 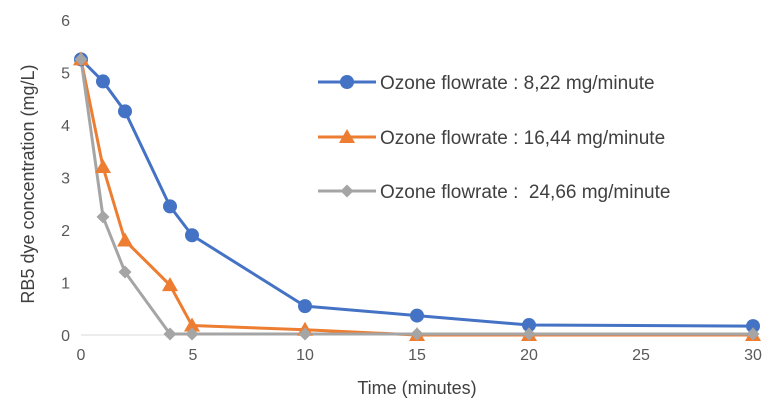 I want to click on legend-label-2: Ozone flowrate : 16,44 mg/minute, so click(x=522, y=138).